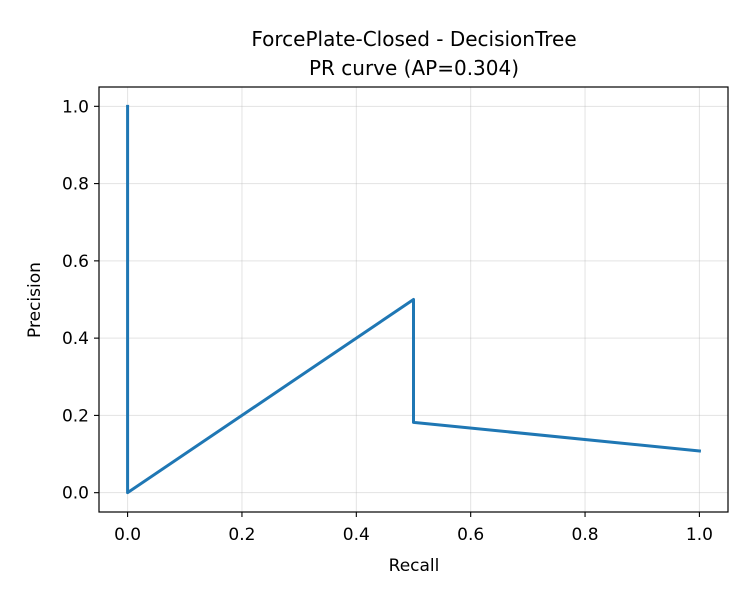  Describe the element at coordinates (75, 416) in the screenshot. I see `y-tick-label-1: 0.2` at that location.